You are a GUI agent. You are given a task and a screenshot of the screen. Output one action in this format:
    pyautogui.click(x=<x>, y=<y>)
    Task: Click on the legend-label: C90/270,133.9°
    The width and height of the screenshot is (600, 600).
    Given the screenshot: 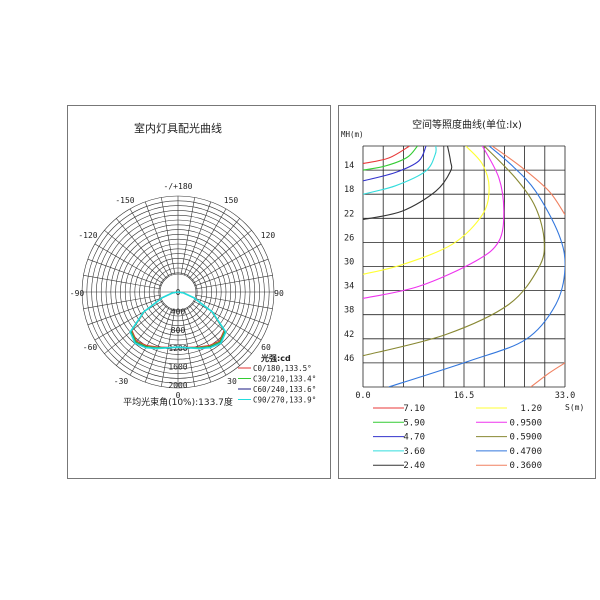 What is the action you would take?
    pyautogui.click(x=284, y=400)
    